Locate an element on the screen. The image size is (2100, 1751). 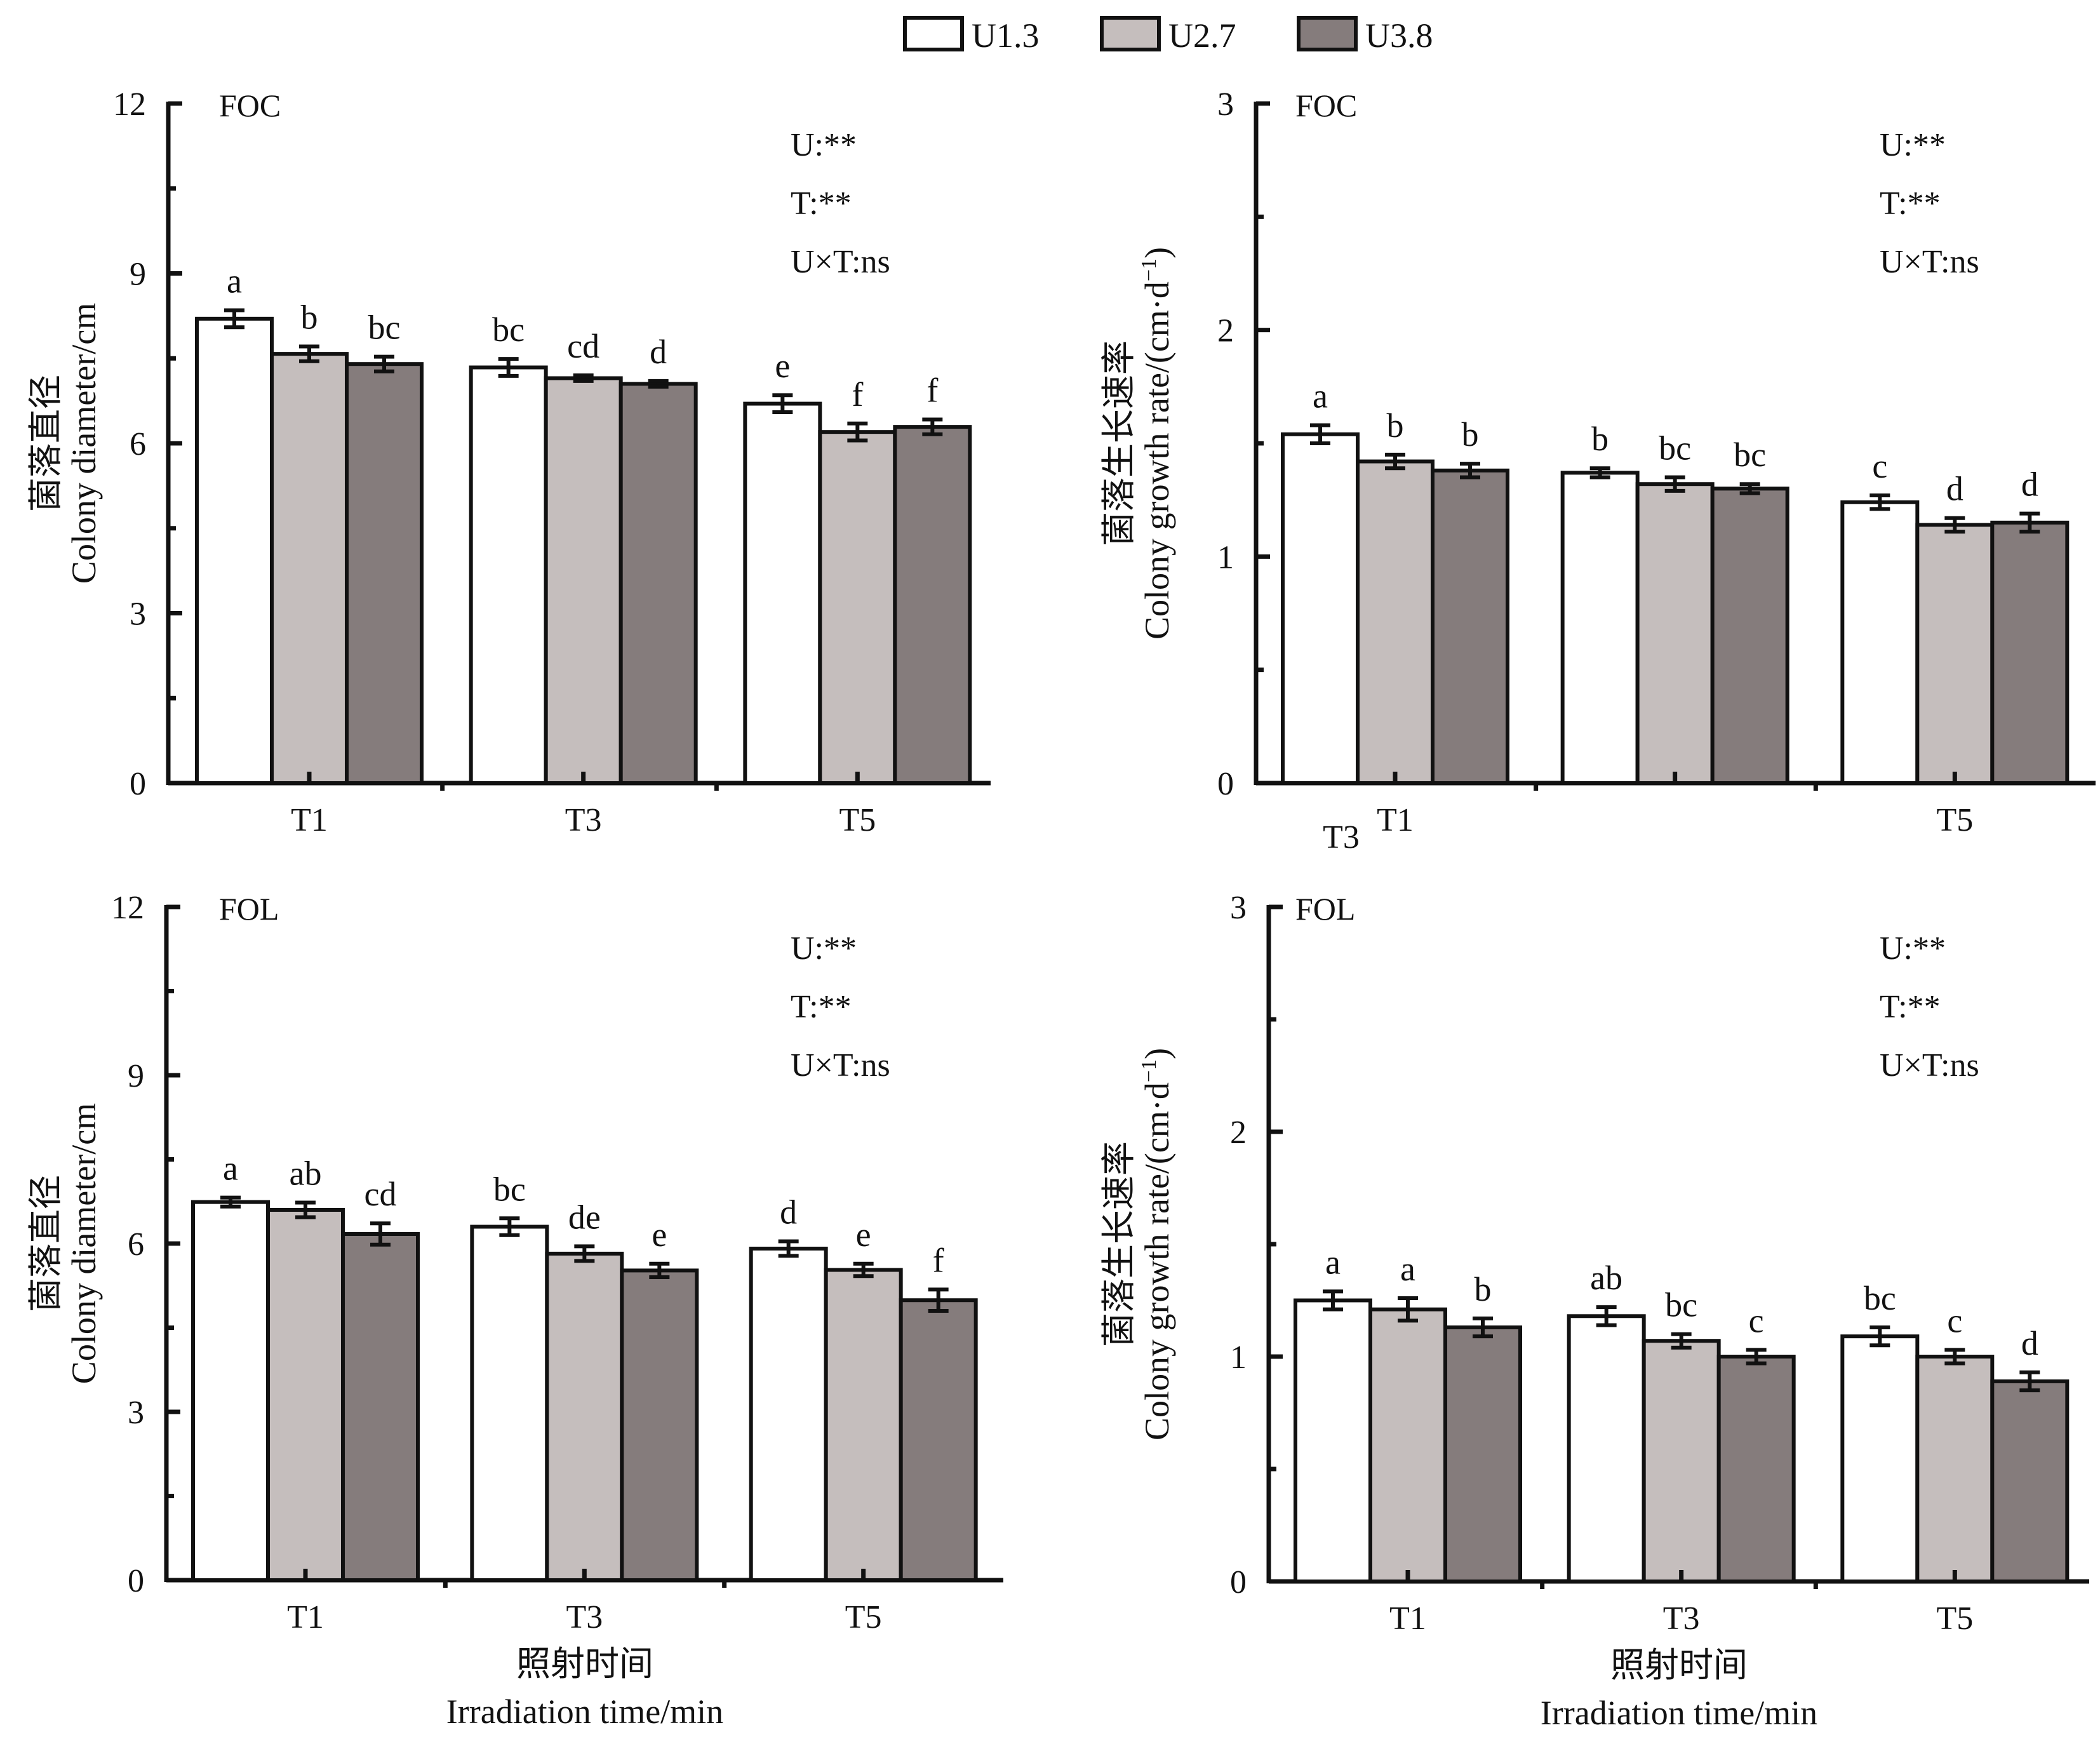
y-axis-title-en: Colony growth rate/(cm·d−1) is located at coordinates (1156, 444).